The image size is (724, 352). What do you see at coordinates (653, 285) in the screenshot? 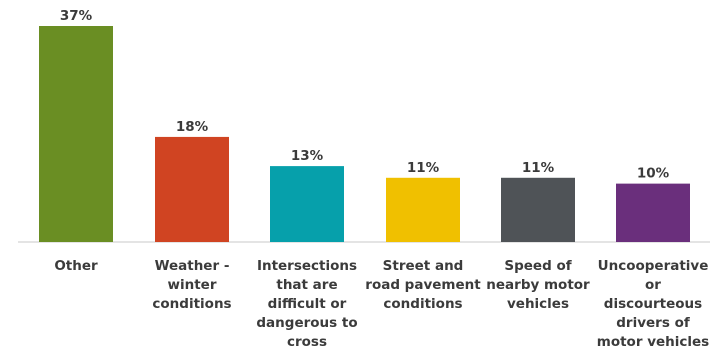
I see `category-label-line: or` at bounding box center [653, 285].